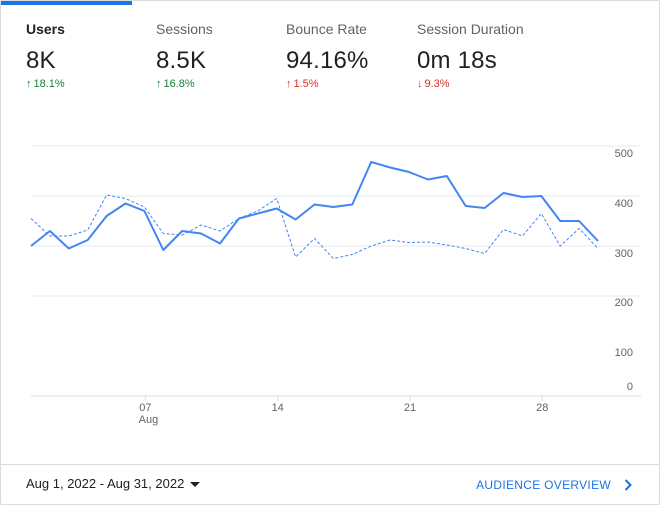 This screenshot has height=505, width=660. Describe the element at coordinates (470, 29) in the screenshot. I see `metric-label: Session Duration` at that location.